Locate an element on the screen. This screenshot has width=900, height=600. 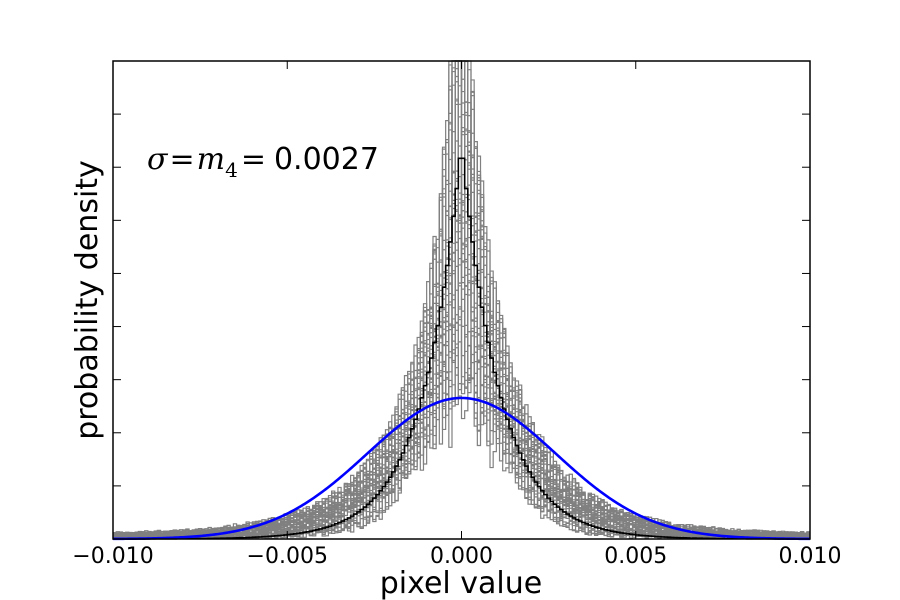
annotation-sigma: σ is located at coordinates (158, 159).